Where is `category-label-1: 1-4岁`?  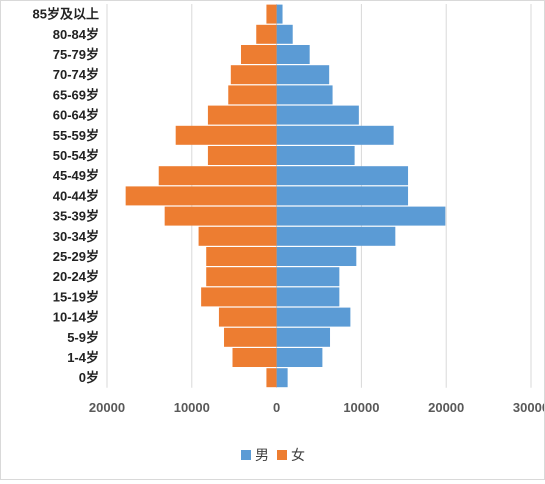 category-label-1: 1-4岁 is located at coordinates (83, 357).